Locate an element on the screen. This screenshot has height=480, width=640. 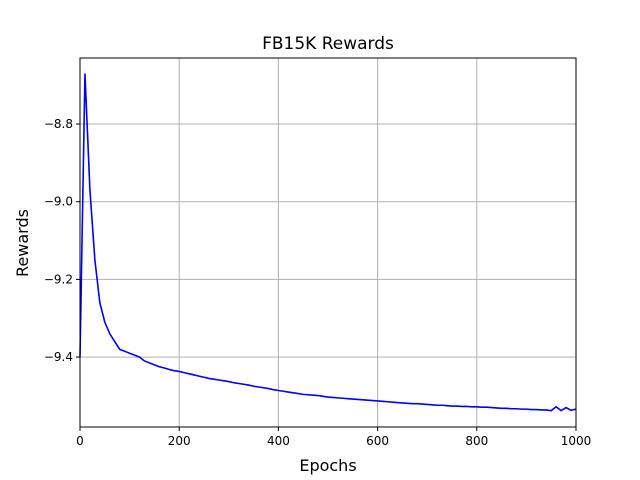
x-tick-label: 400 is located at coordinates (278, 441).